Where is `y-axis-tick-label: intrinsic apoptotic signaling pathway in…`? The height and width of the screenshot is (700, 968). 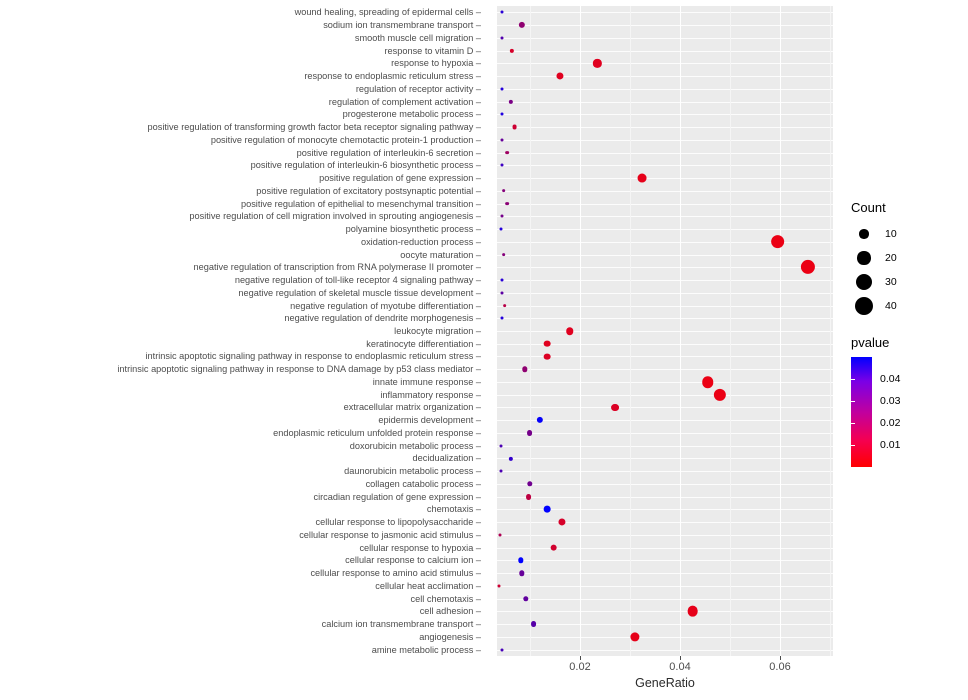 y-axis-tick-label: intrinsic apoptotic signaling pathway in… is located at coordinates (313, 356).